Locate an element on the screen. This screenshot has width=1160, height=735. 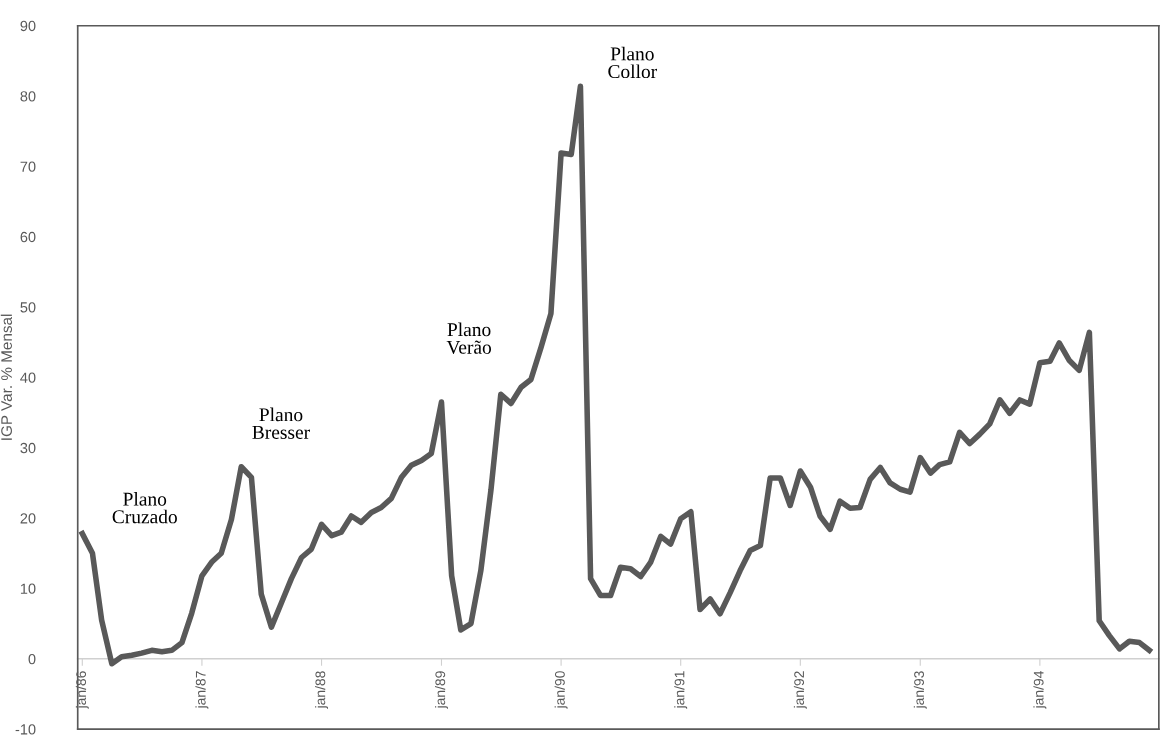
x-tick-label: jan/88 is located at coordinates (322, 690).